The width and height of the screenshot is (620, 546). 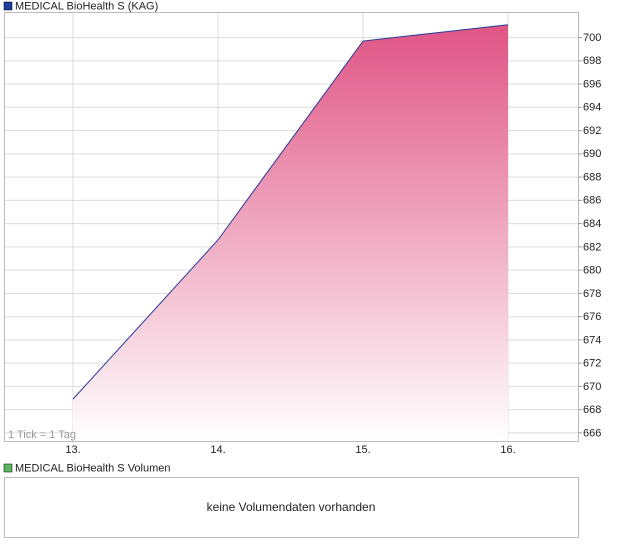 What do you see at coordinates (592, 38) in the screenshot?
I see `y-tick-label: 700` at bounding box center [592, 38].